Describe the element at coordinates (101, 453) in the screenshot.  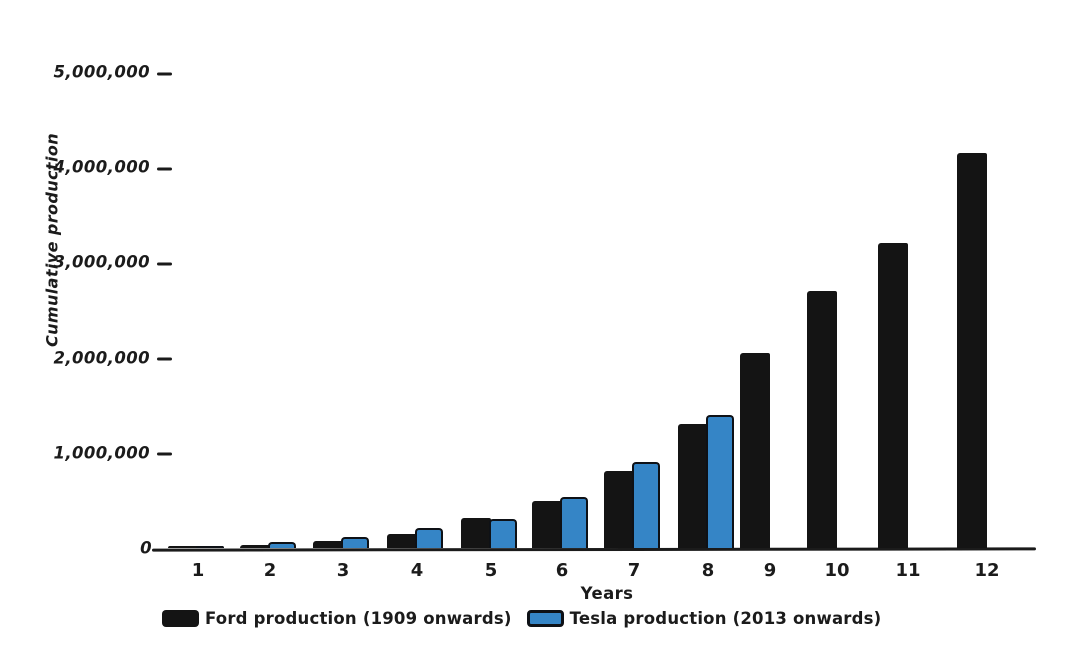
I see `y-tick-label: 1,000,000` at that location.